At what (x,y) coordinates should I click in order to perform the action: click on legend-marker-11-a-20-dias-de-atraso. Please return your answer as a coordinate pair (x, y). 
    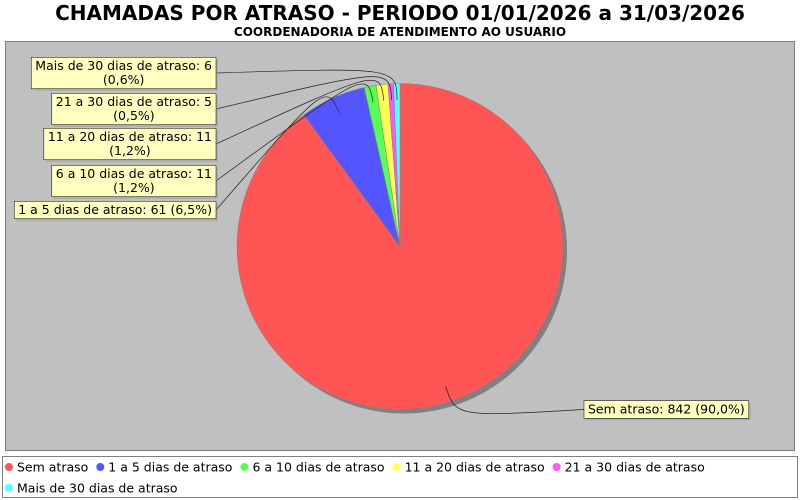
    Looking at the image, I should click on (396, 467).